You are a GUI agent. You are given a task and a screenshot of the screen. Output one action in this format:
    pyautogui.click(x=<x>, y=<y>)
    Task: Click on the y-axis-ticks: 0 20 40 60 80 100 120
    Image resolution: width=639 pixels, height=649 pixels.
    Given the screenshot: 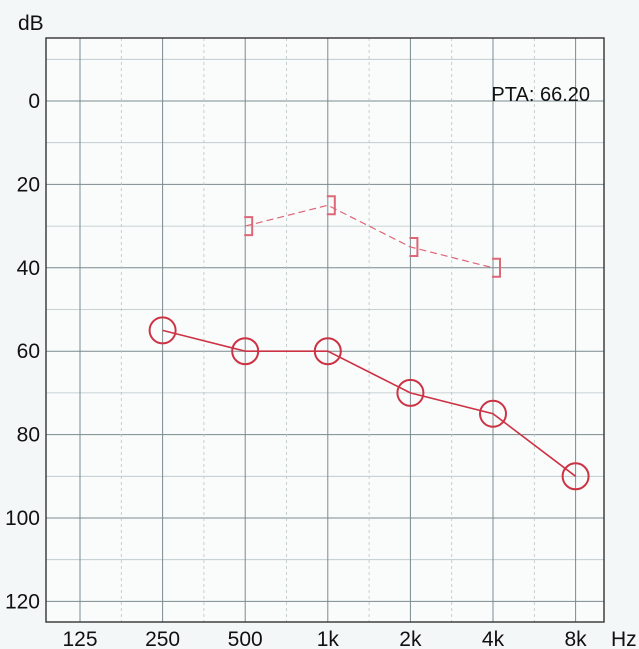 What is the action you would take?
    pyautogui.click(x=22, y=351)
    